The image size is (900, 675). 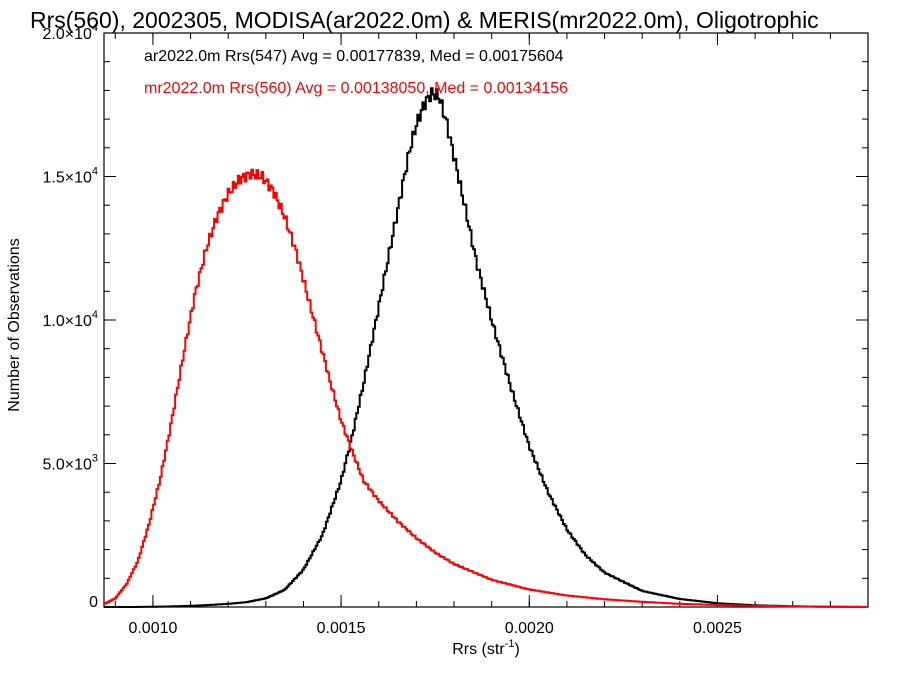 I want to click on y-tick-label: 2.0×10⁴, so click(x=70, y=32).